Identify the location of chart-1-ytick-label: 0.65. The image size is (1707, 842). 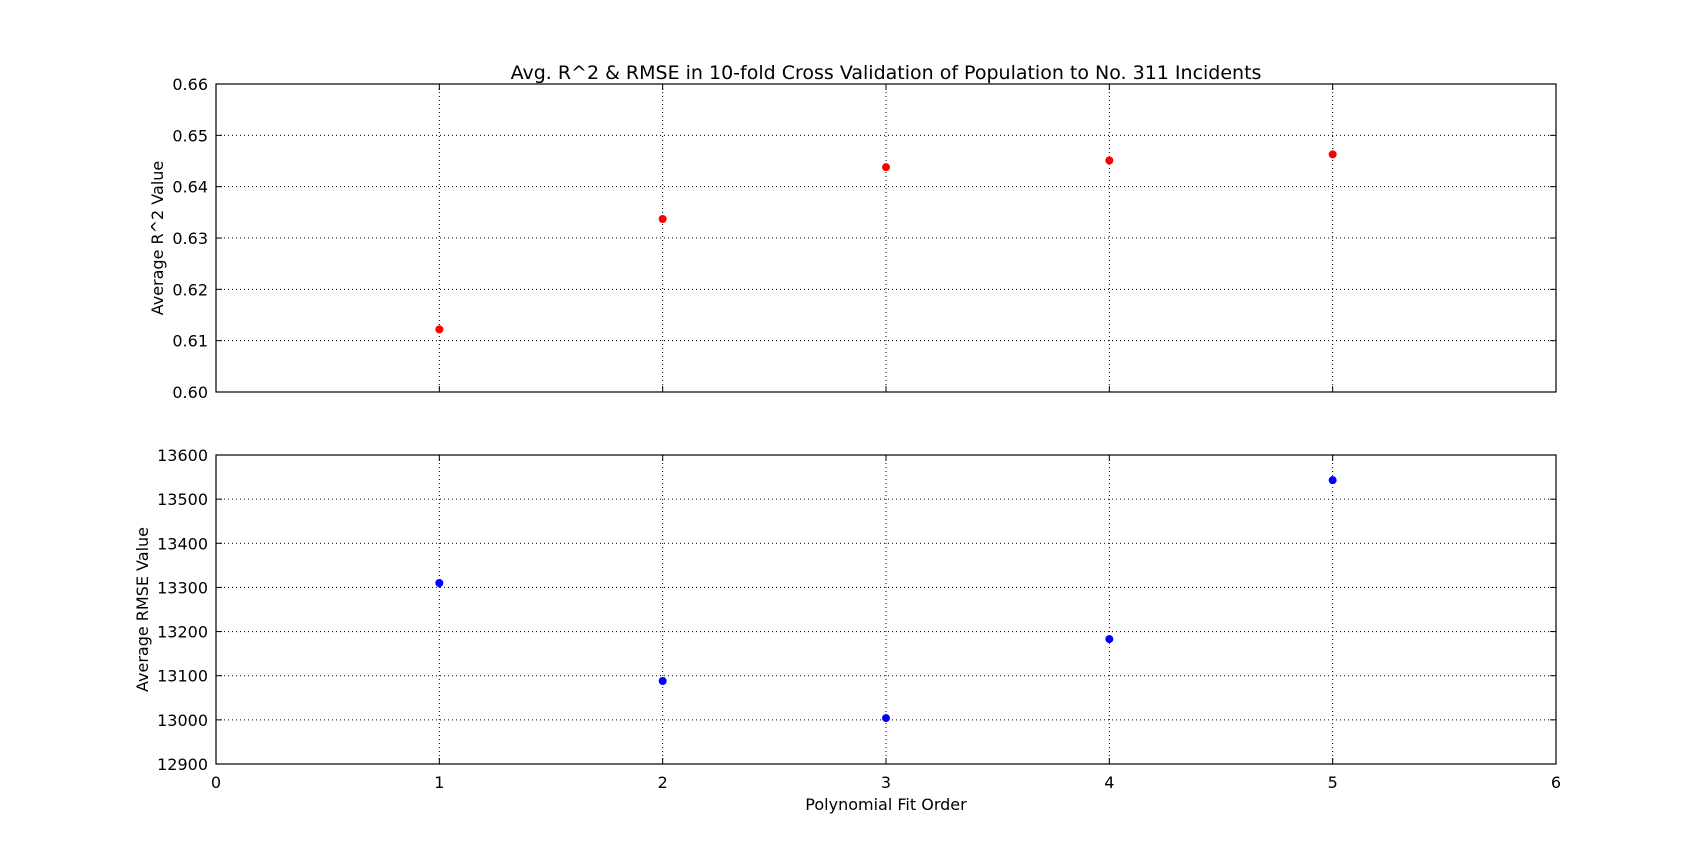
(190, 135).